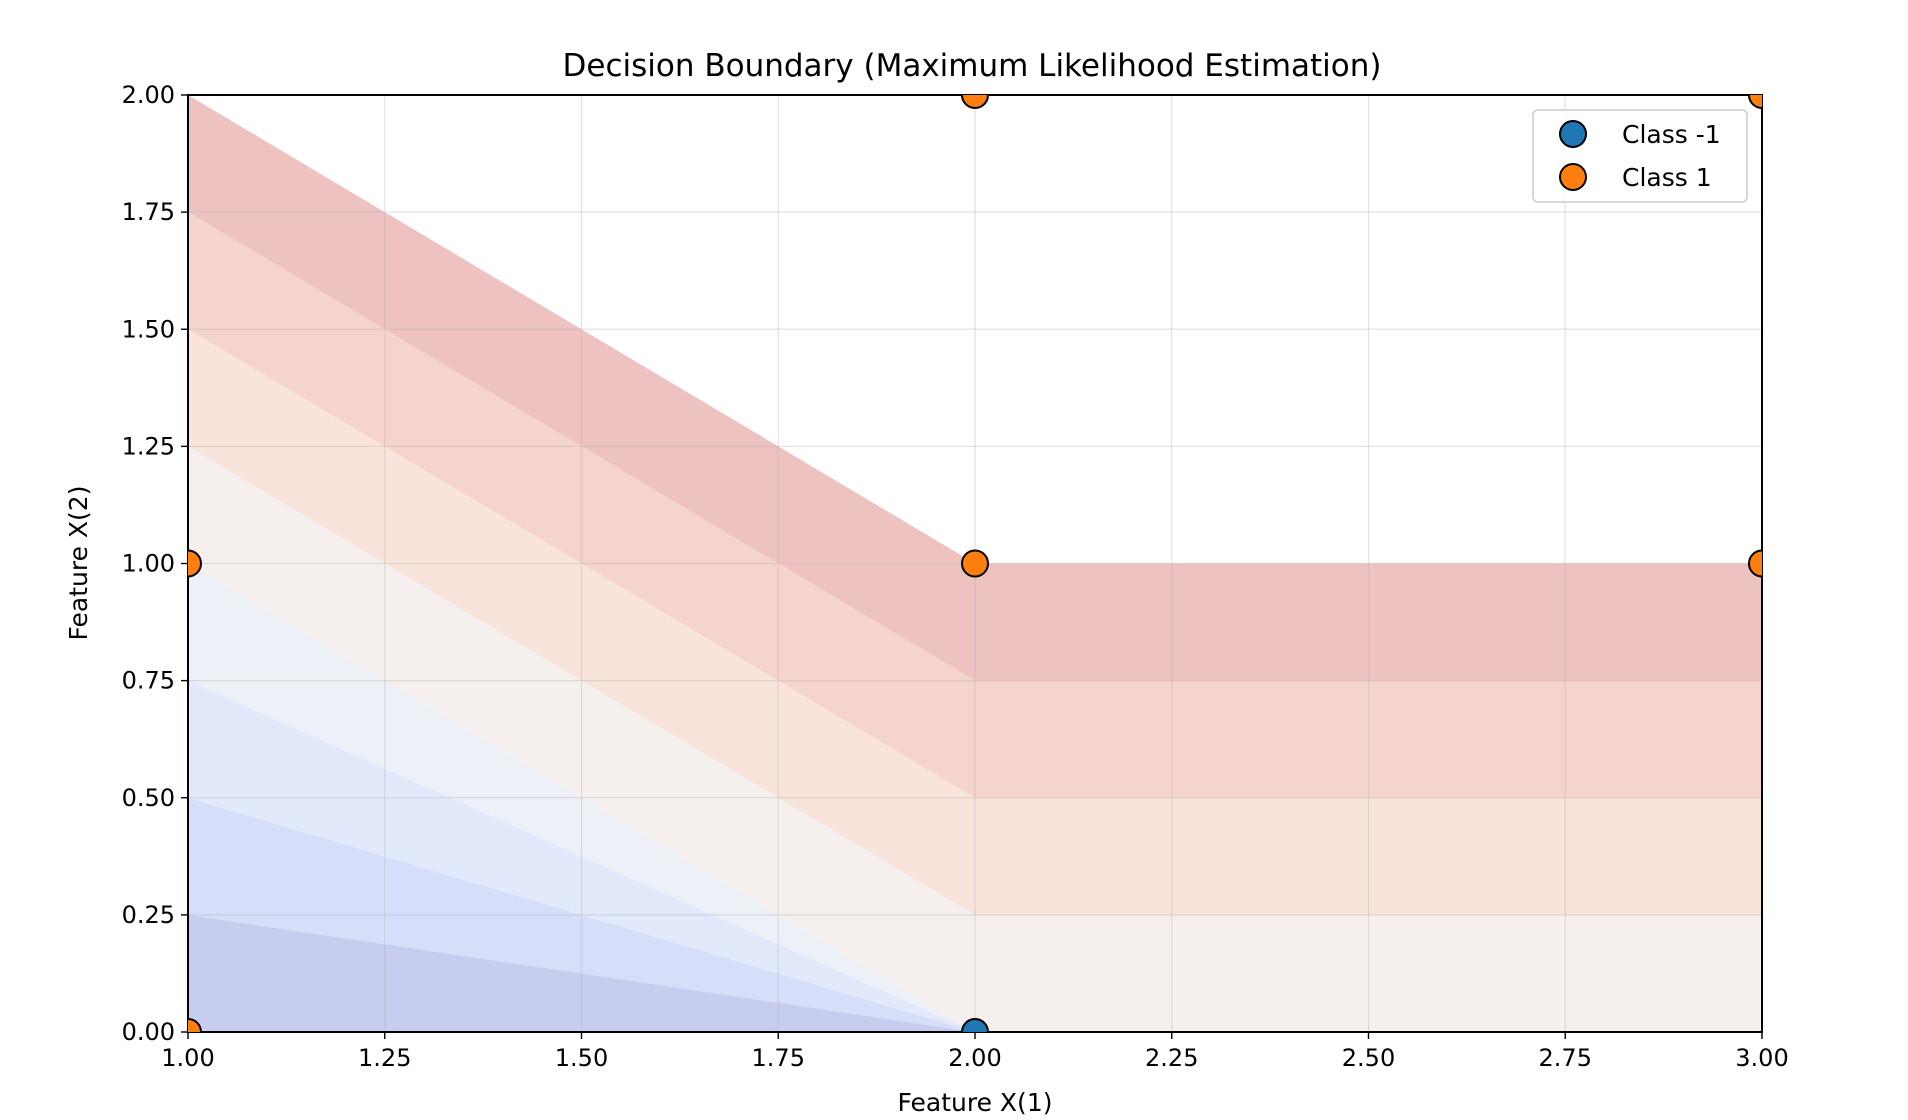 The width and height of the screenshot is (1908, 1120). I want to click on y-tick-label-8: 2.00, so click(148, 95).